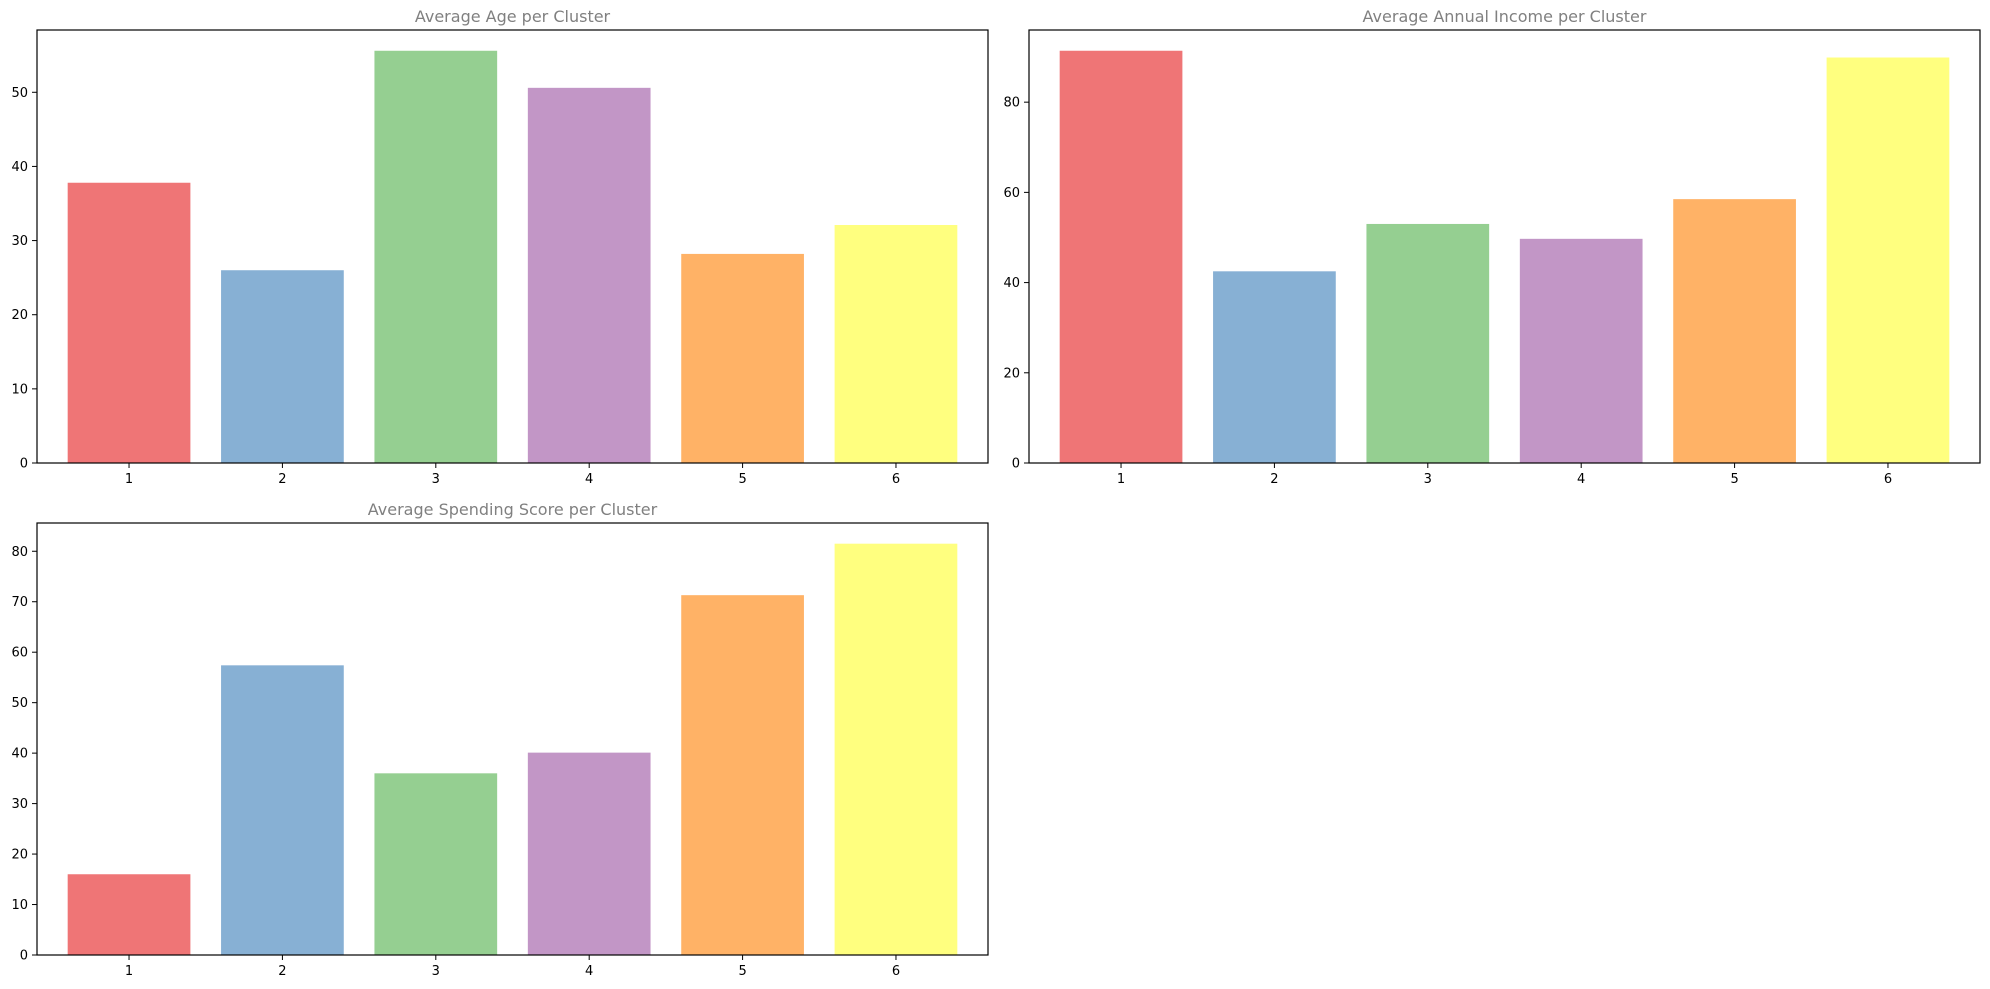 This screenshot has height=989, width=1990. Describe the element at coordinates (742, 479) in the screenshot. I see `age-x-tick-label: 5` at that location.